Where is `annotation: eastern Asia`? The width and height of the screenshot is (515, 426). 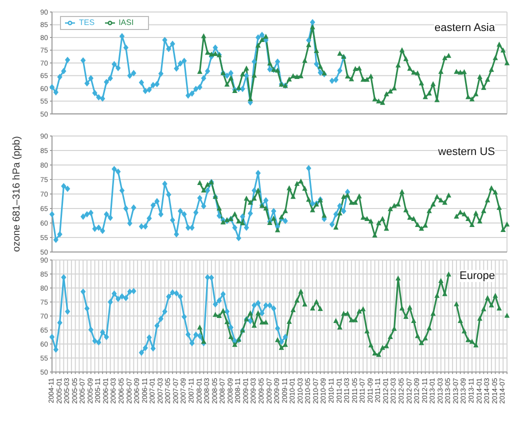 annotation: eastern Asia is located at coordinates (464, 28).